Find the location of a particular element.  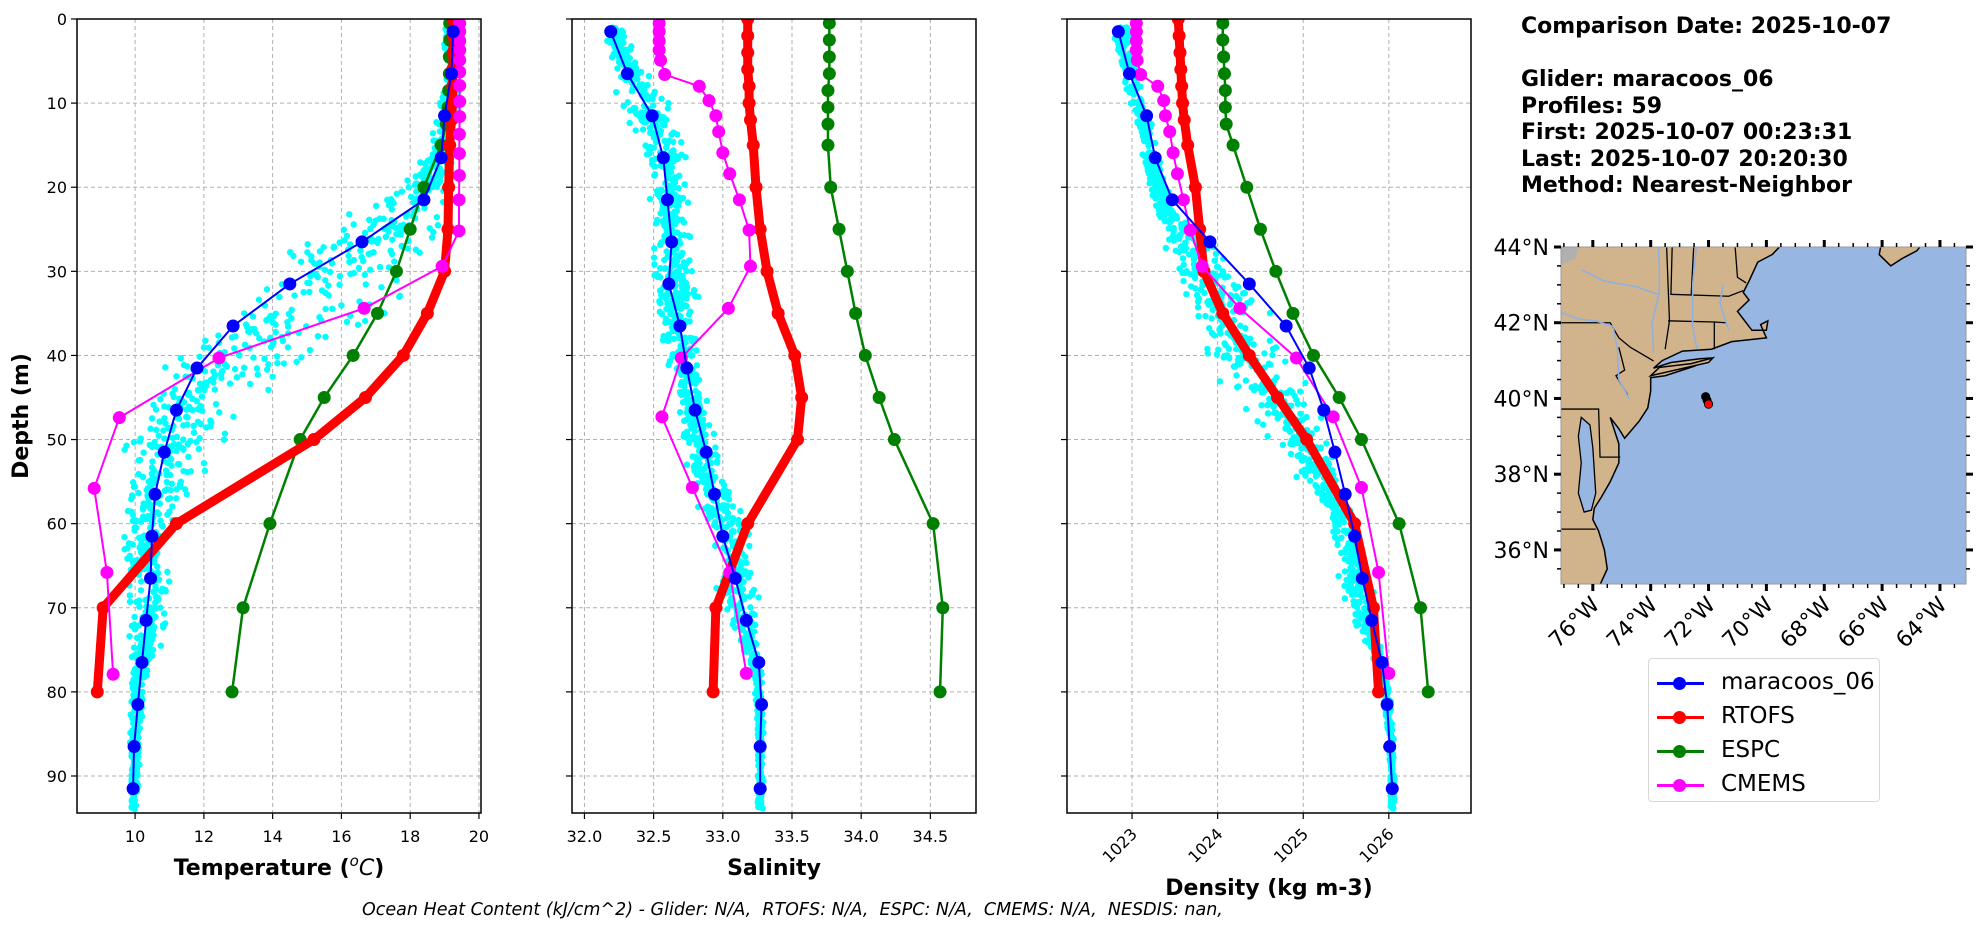

state-border is located at coordinates (1707, 272).